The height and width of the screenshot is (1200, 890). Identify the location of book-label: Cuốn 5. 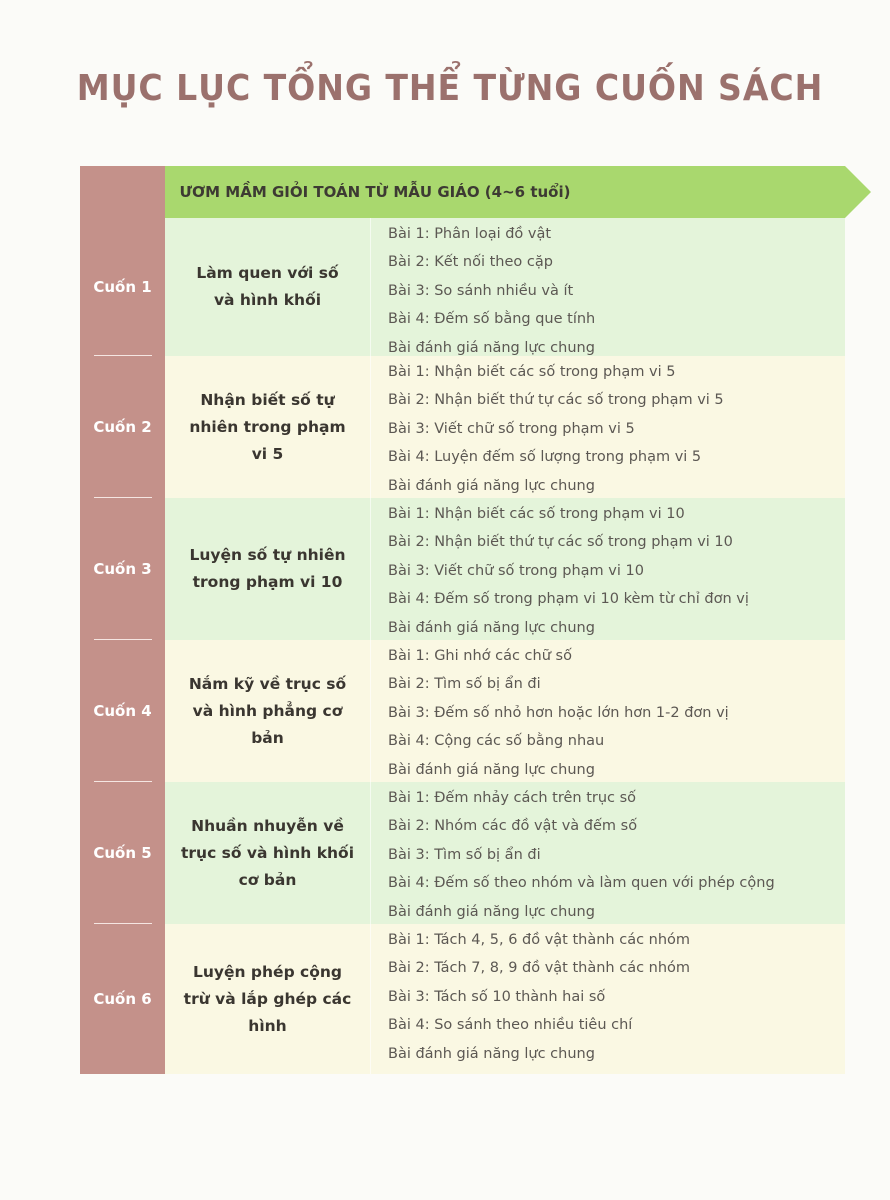
(122, 853).